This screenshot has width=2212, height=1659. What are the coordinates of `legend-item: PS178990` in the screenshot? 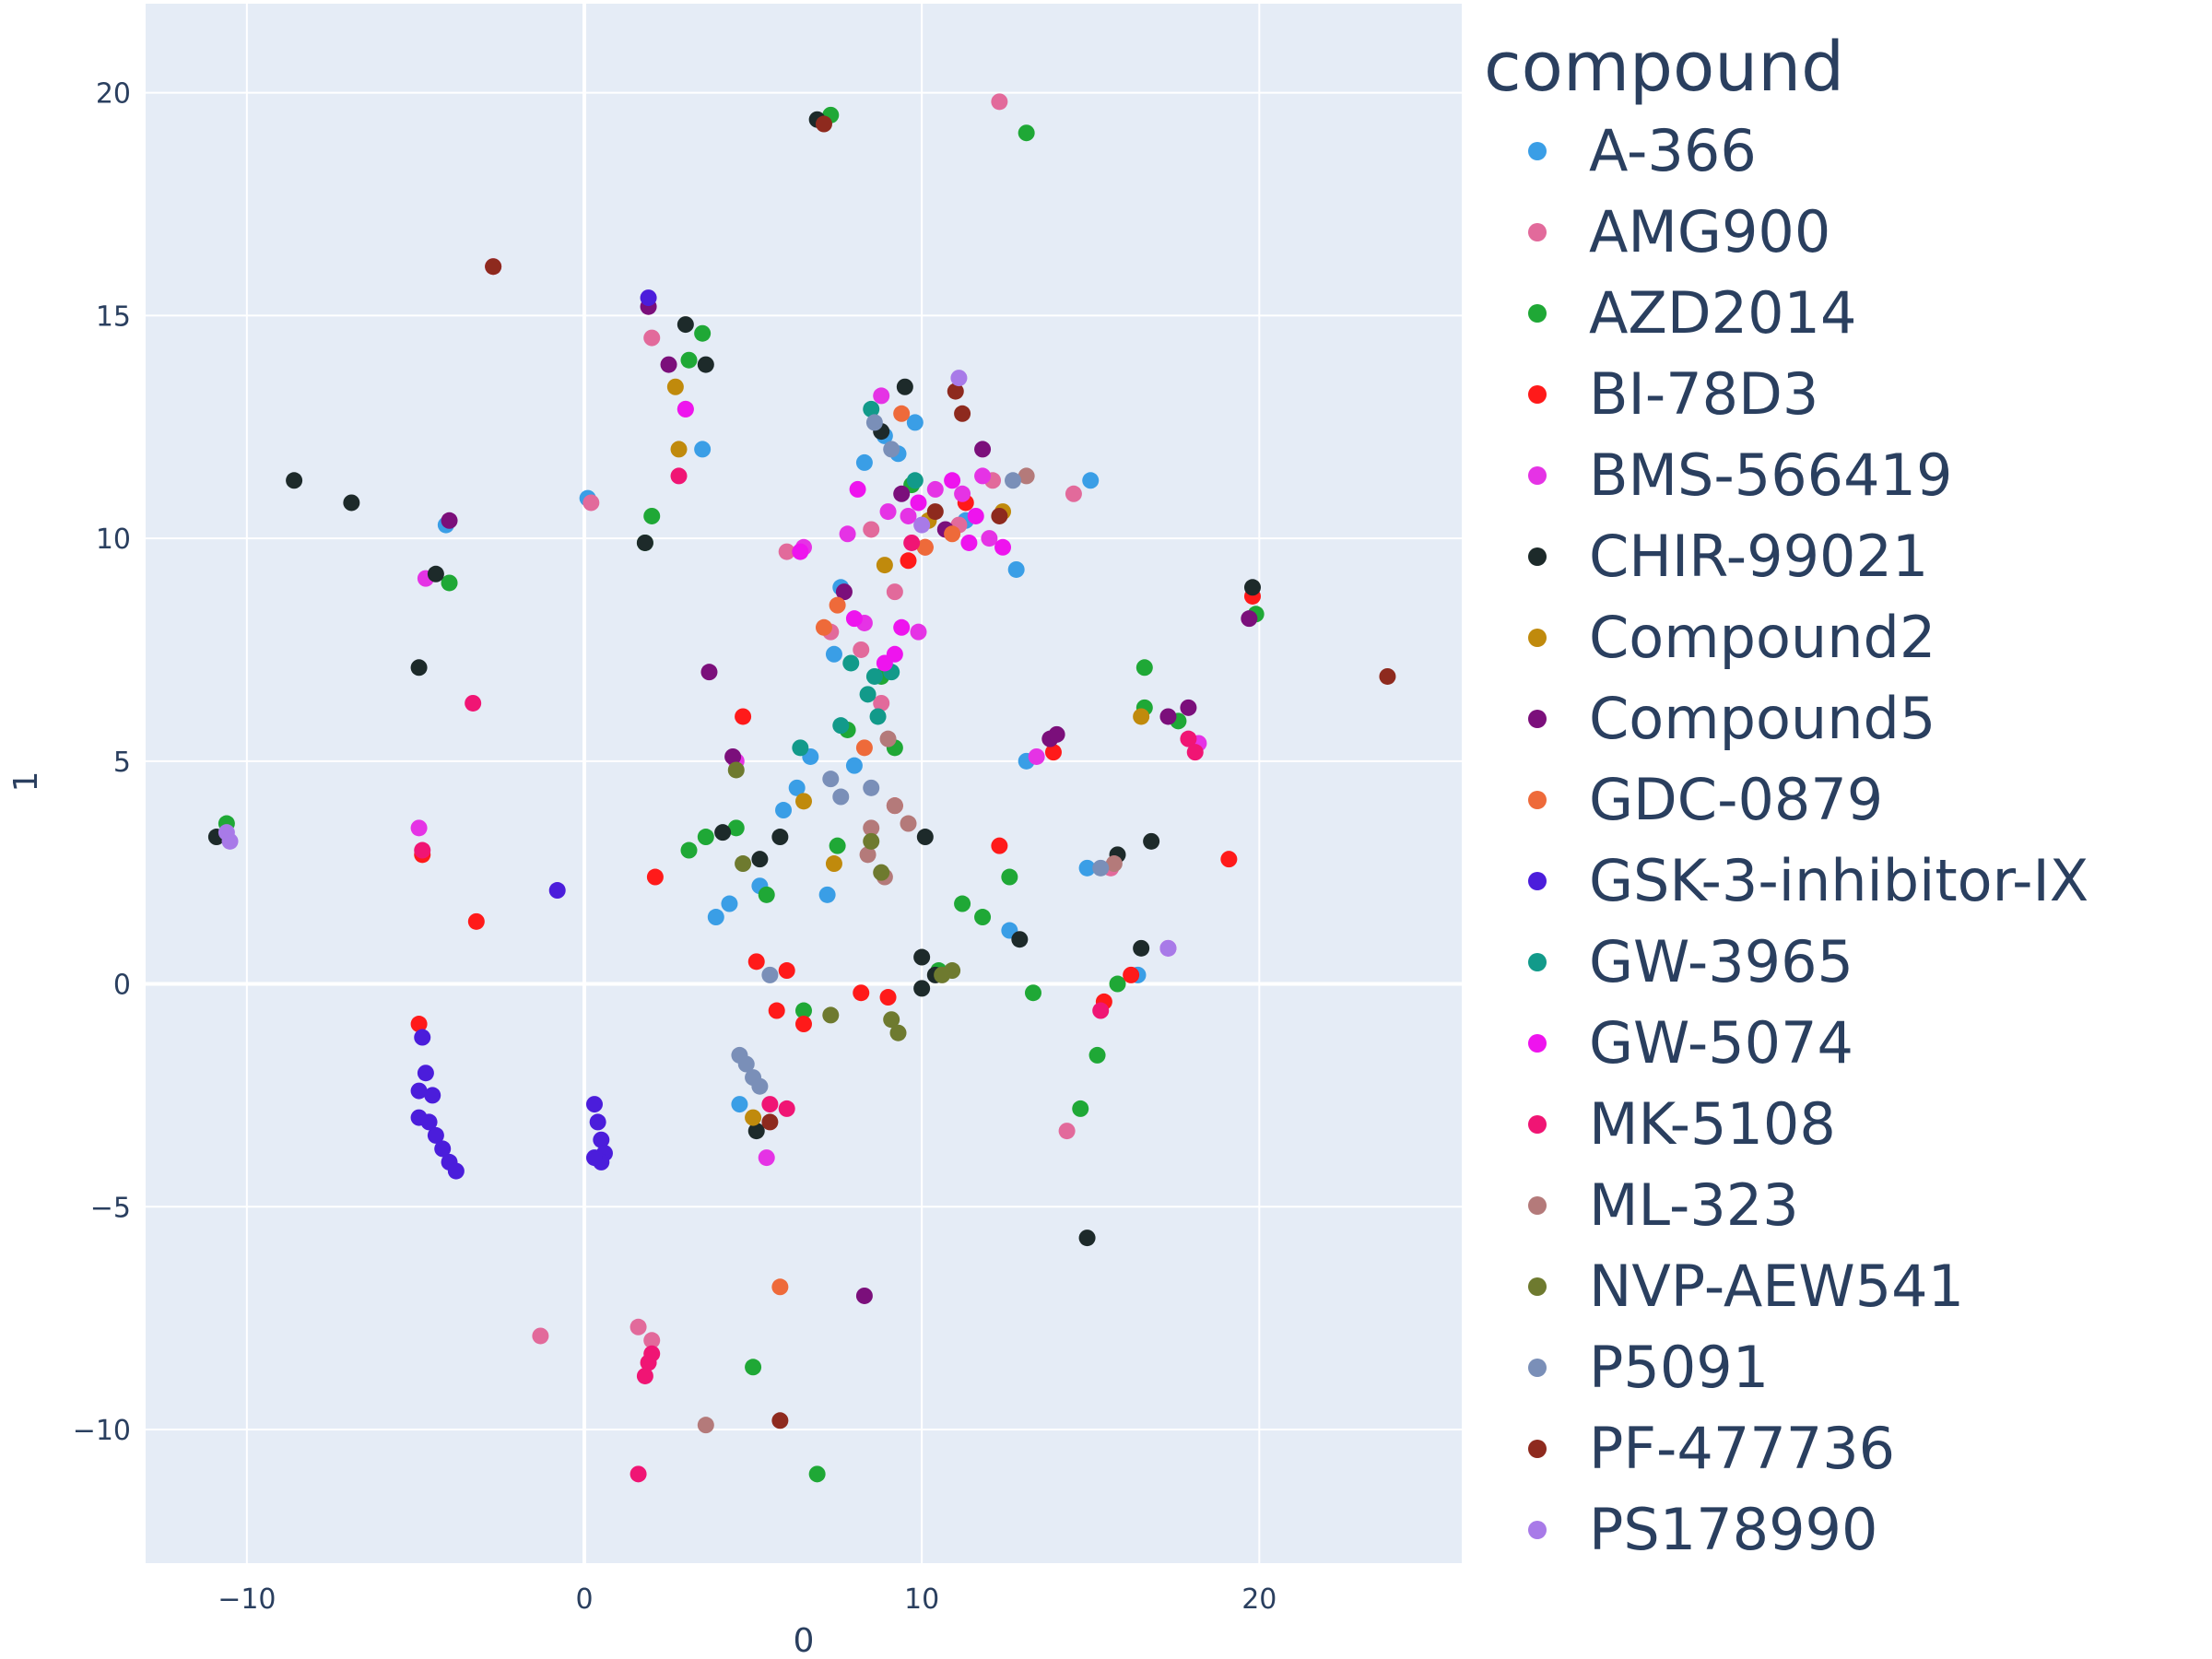 It's located at (1786, 1530).